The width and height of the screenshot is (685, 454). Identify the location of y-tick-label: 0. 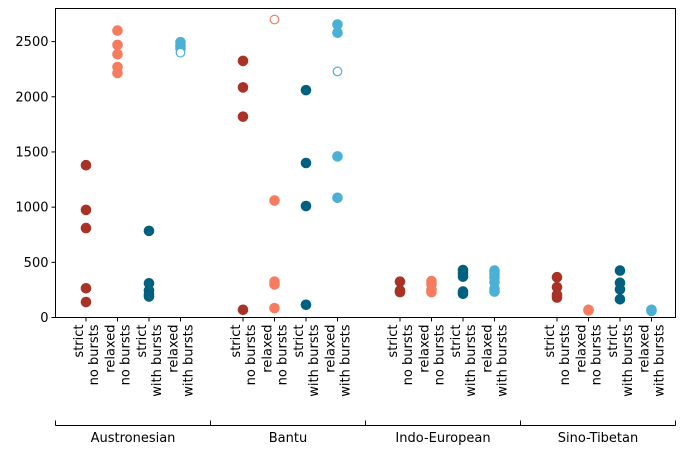
(44, 318).